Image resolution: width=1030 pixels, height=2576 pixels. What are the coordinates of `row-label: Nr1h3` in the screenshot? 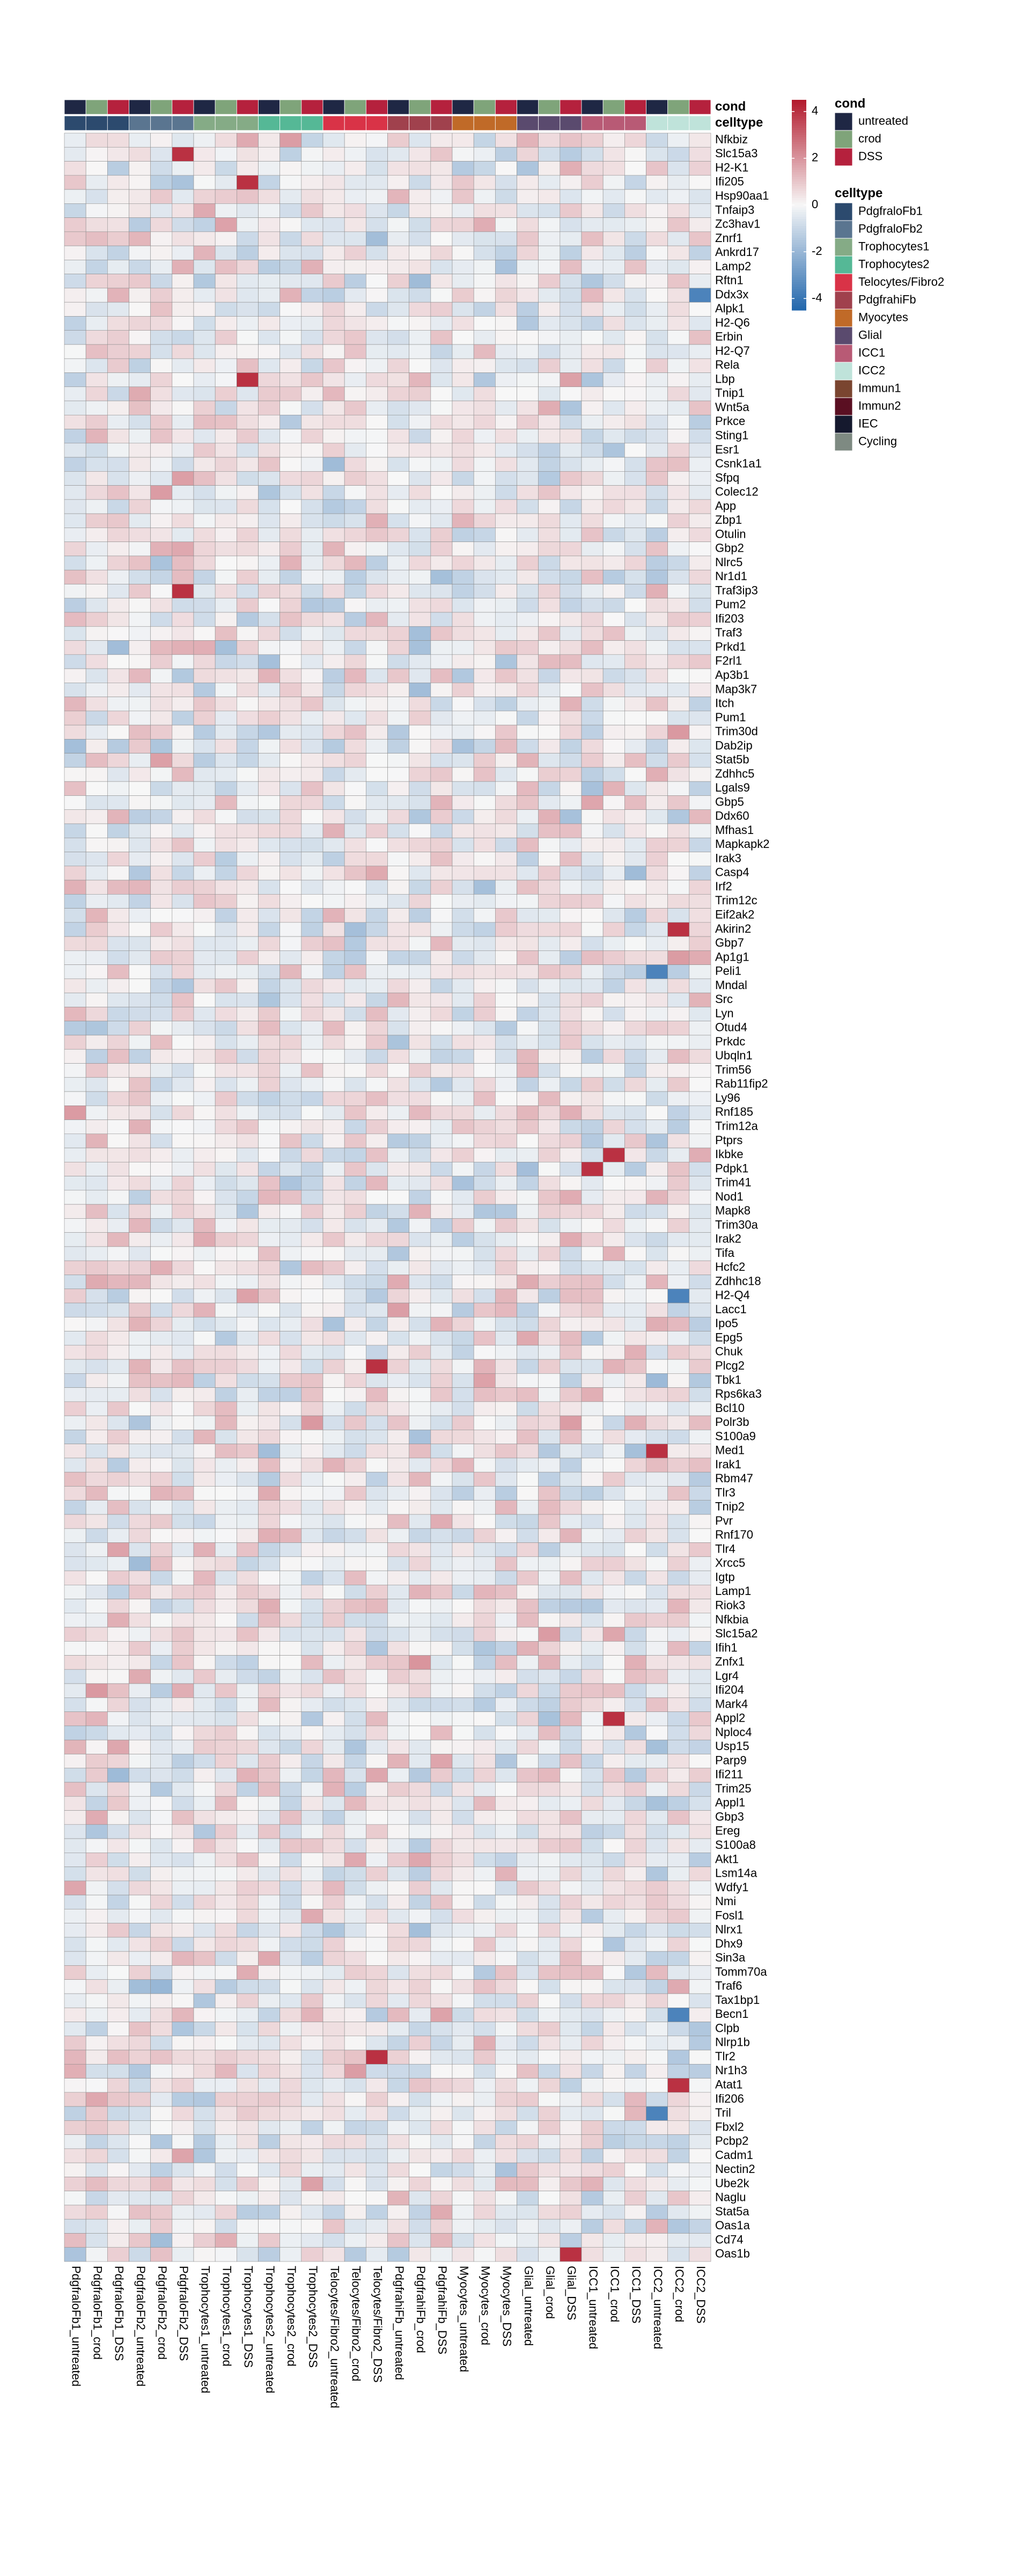 It's located at (731, 2070).